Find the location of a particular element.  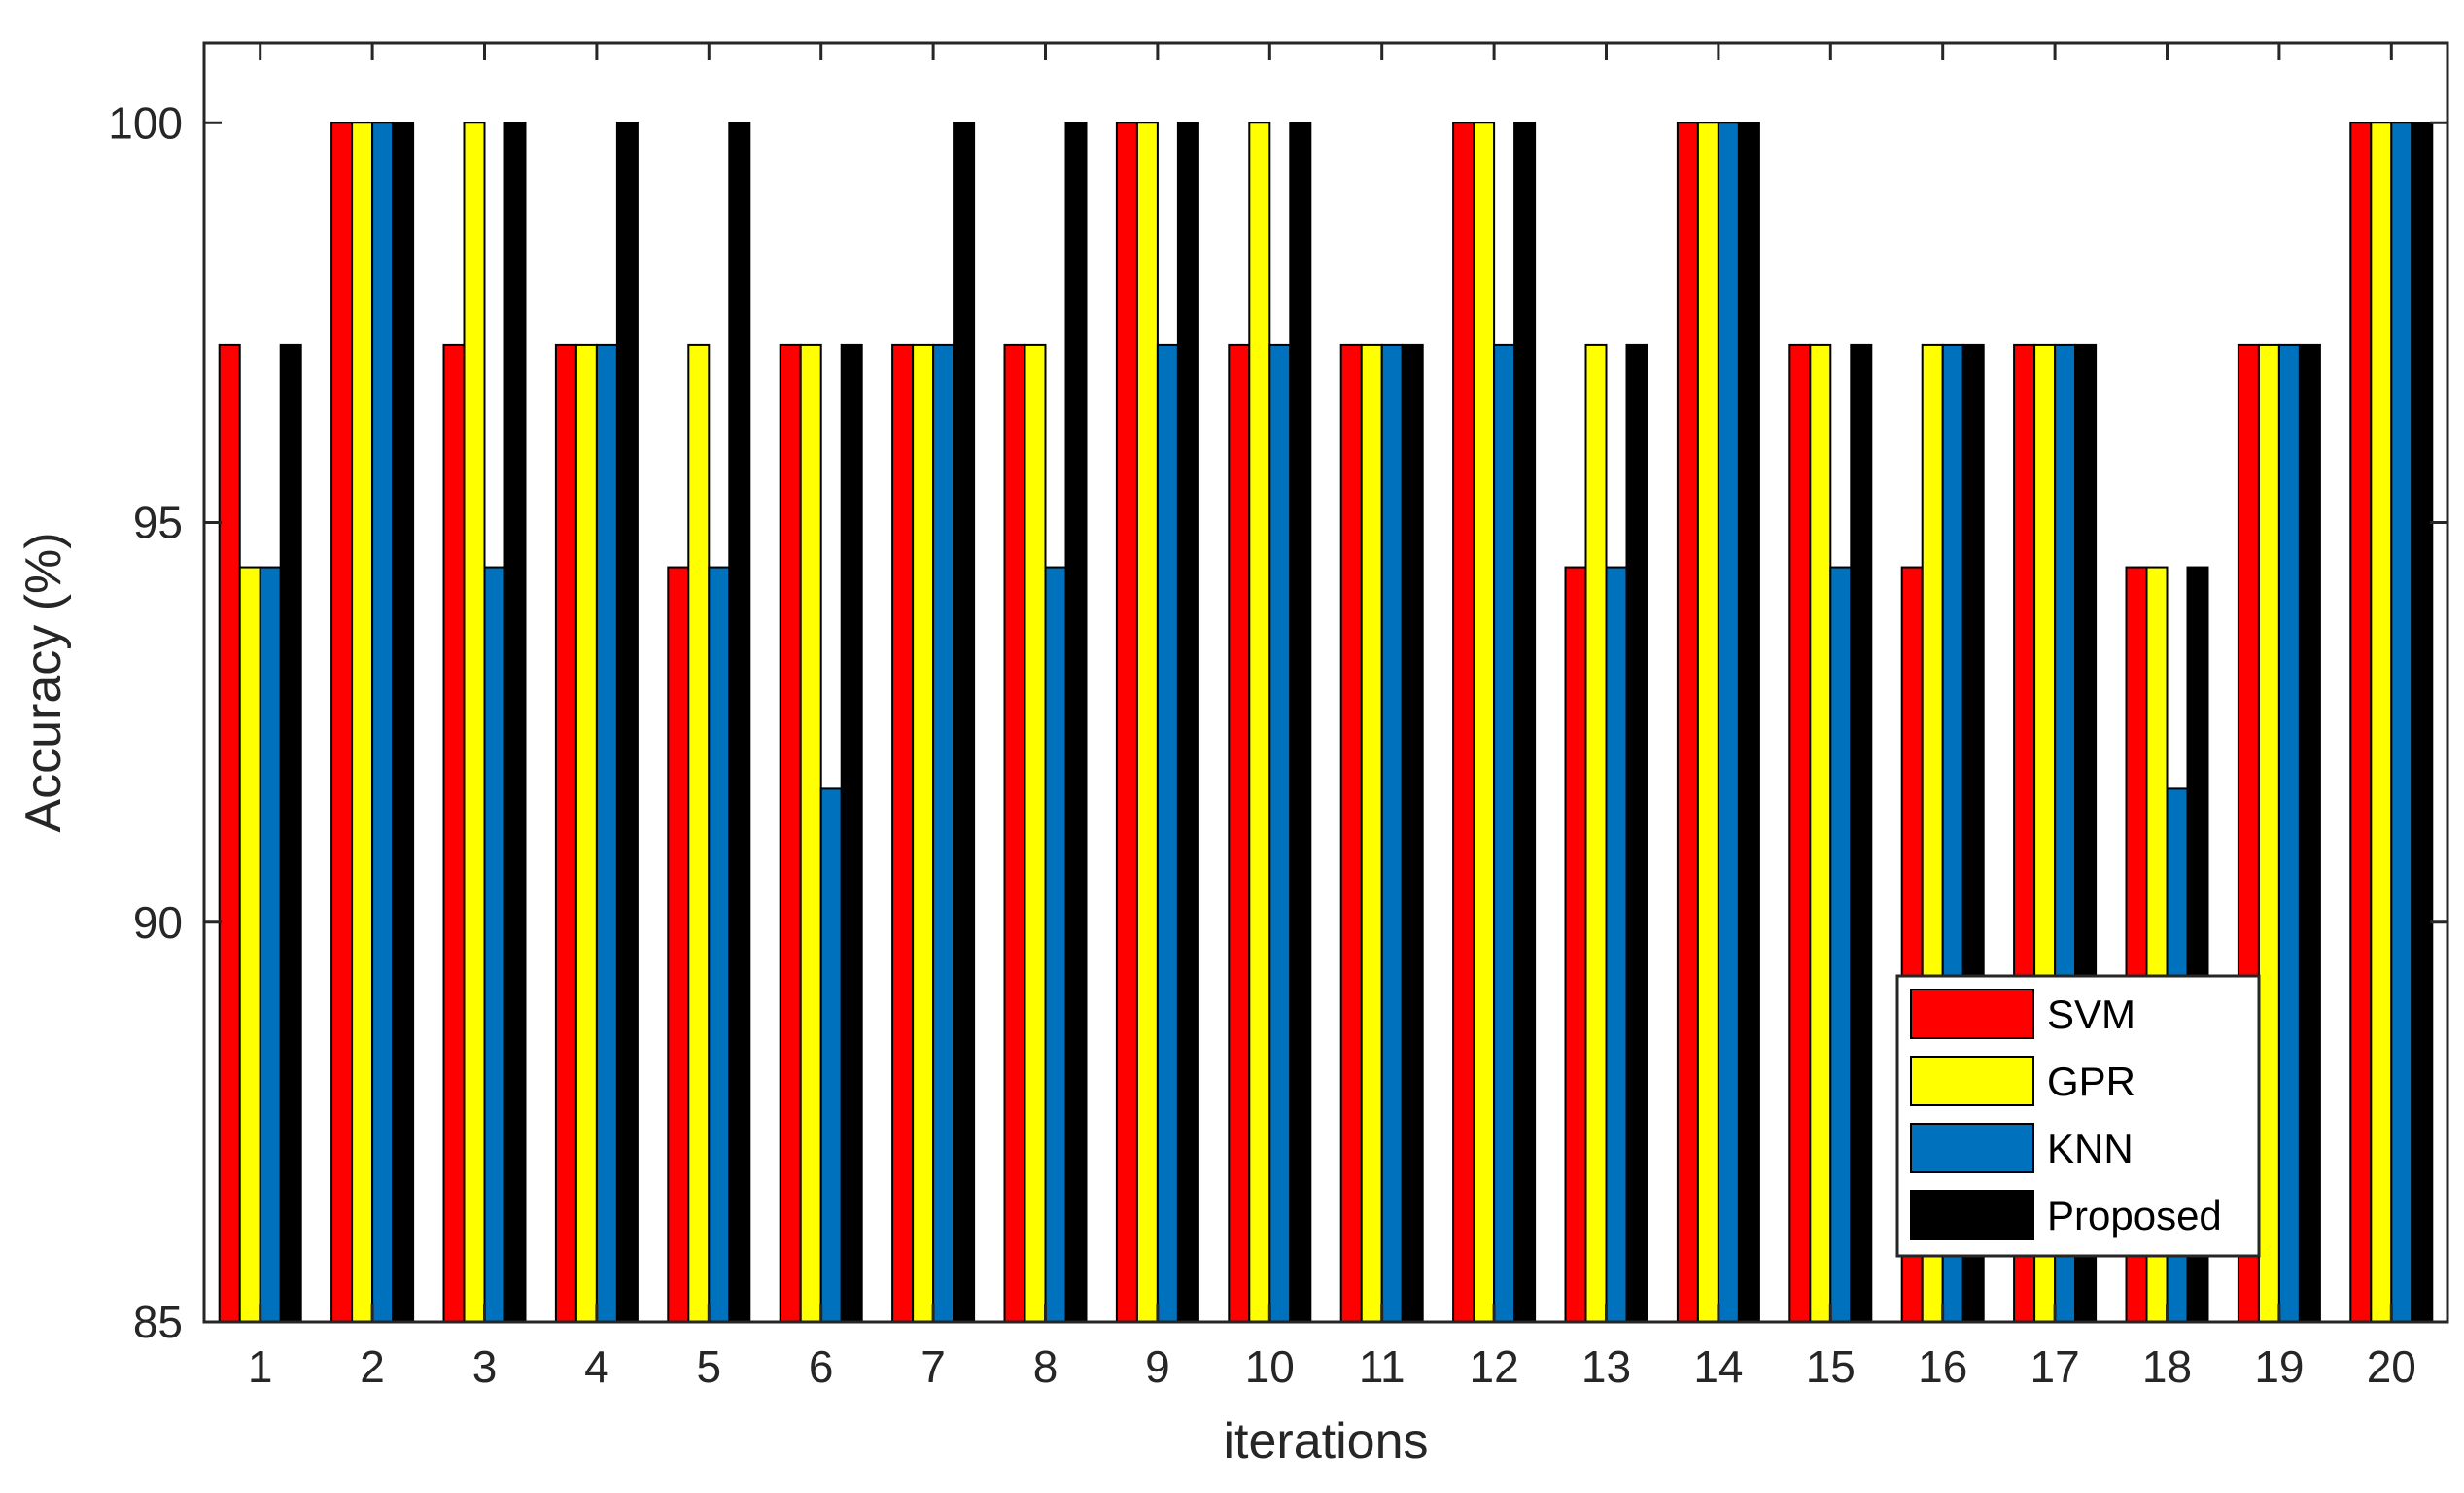

x-tick-label-12: 12 is located at coordinates (1494, 1366).